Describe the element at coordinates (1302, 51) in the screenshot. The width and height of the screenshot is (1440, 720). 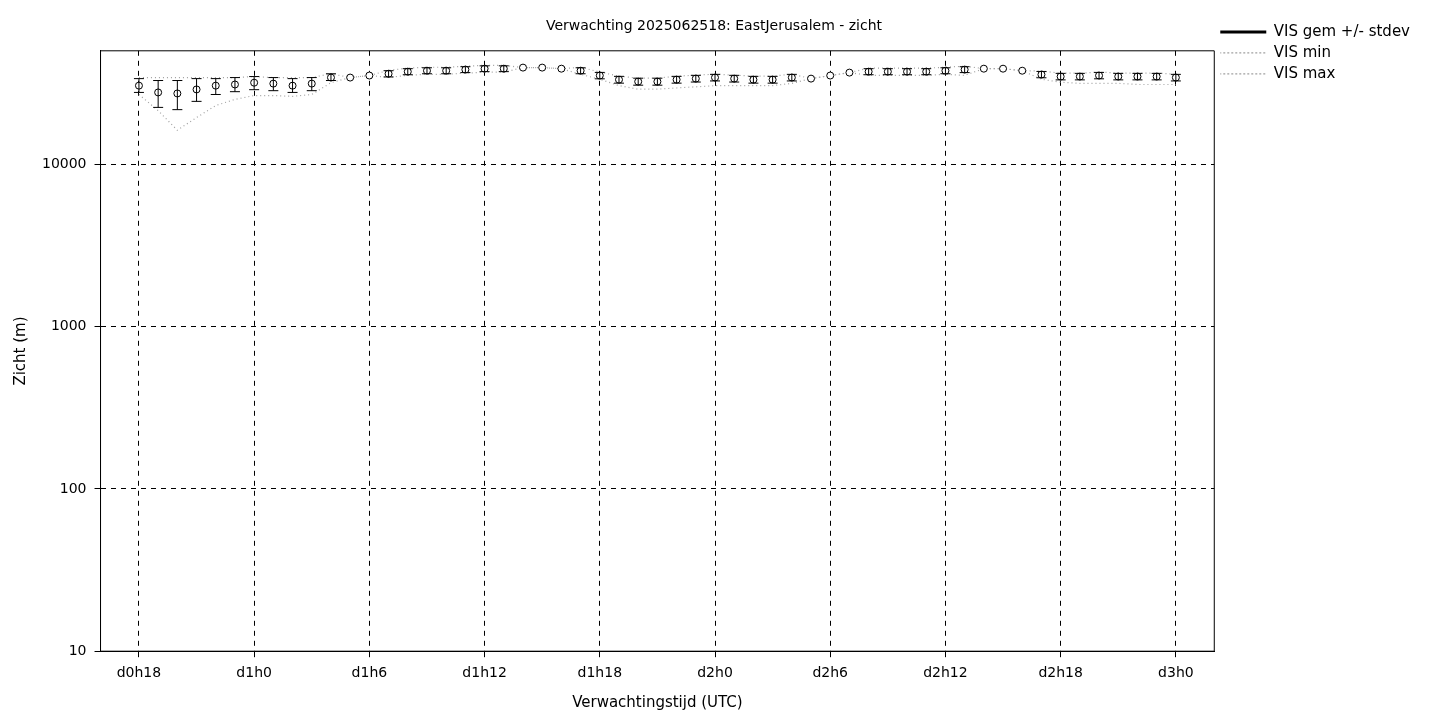
I see `legend-label: VIS min` at that location.